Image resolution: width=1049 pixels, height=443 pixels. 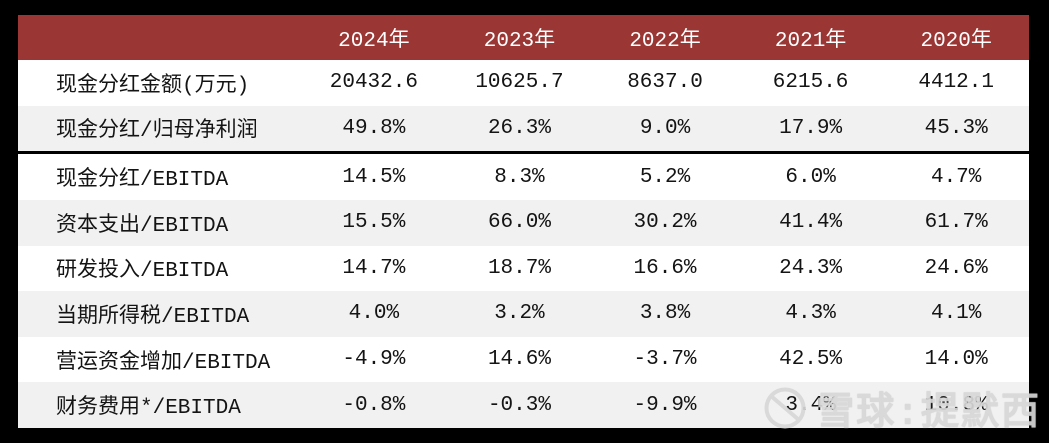 I want to click on table-row: 营运资金增加/EBITDA -4.9% 14.6% -3.7% 42.5% 14.0%, so click(x=523, y=359).